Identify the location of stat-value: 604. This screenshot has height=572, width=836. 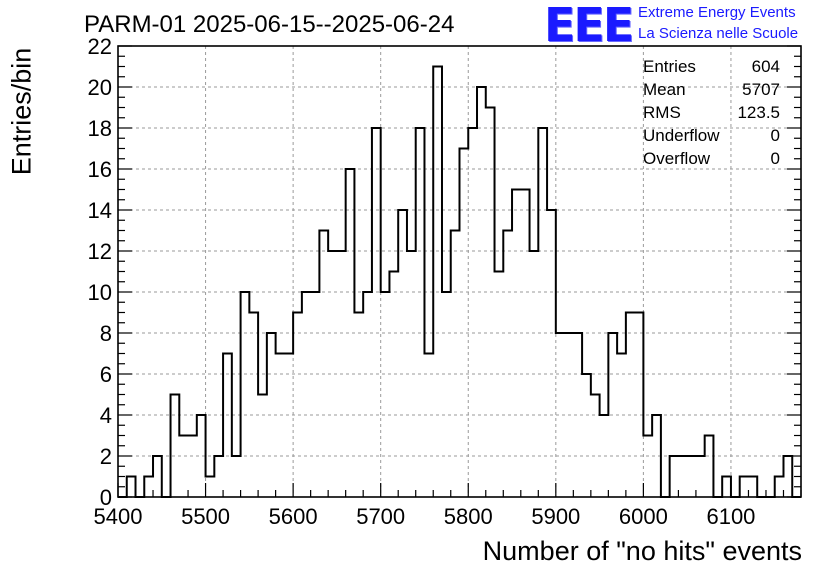
(765, 66).